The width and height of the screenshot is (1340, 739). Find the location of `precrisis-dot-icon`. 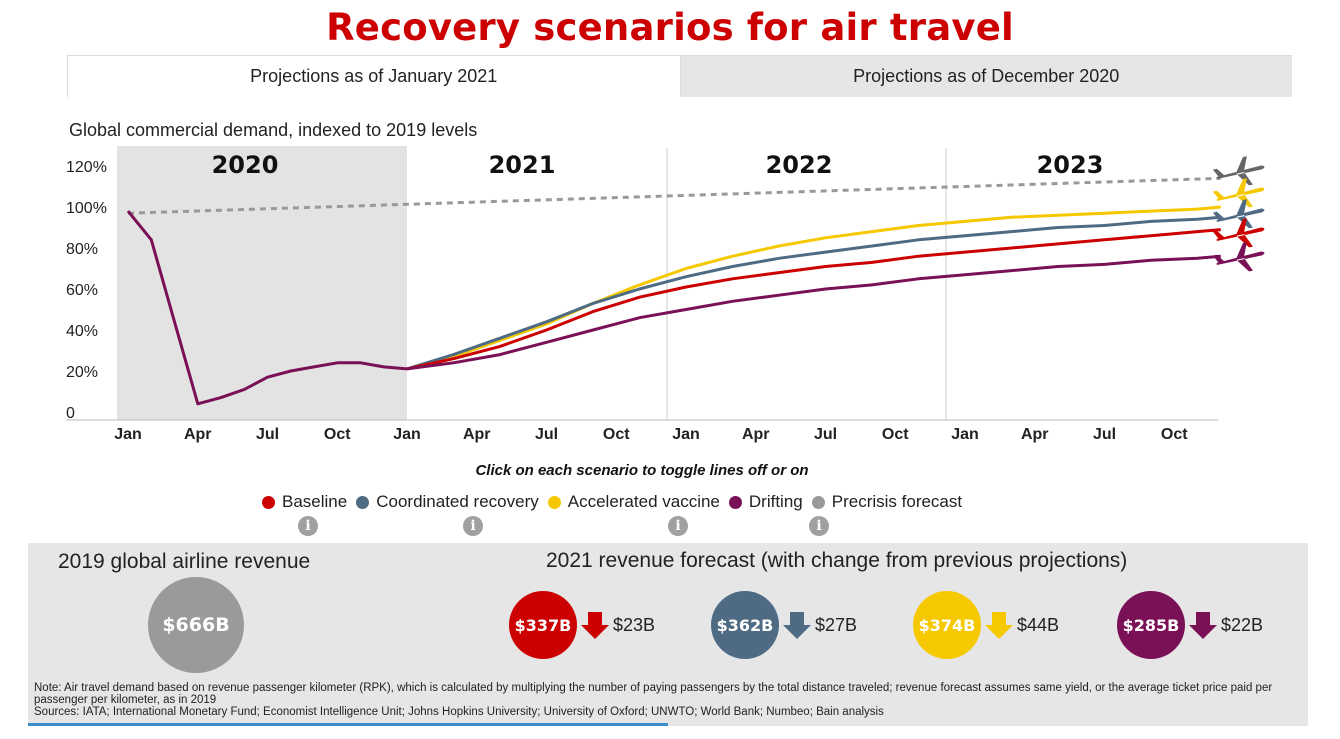

precrisis-dot-icon is located at coordinates (818, 502).